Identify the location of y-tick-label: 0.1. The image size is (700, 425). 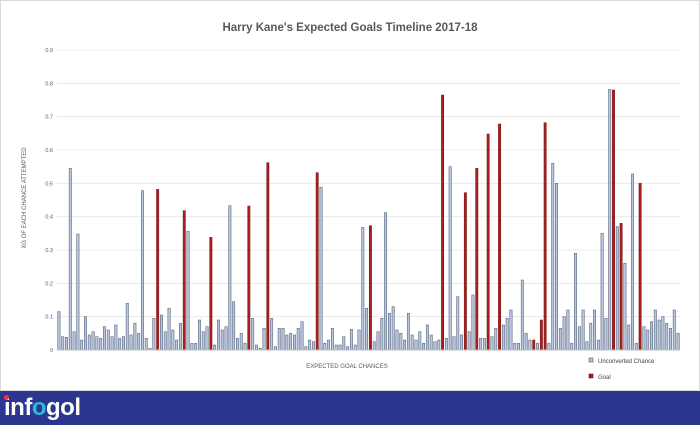
(49, 318).